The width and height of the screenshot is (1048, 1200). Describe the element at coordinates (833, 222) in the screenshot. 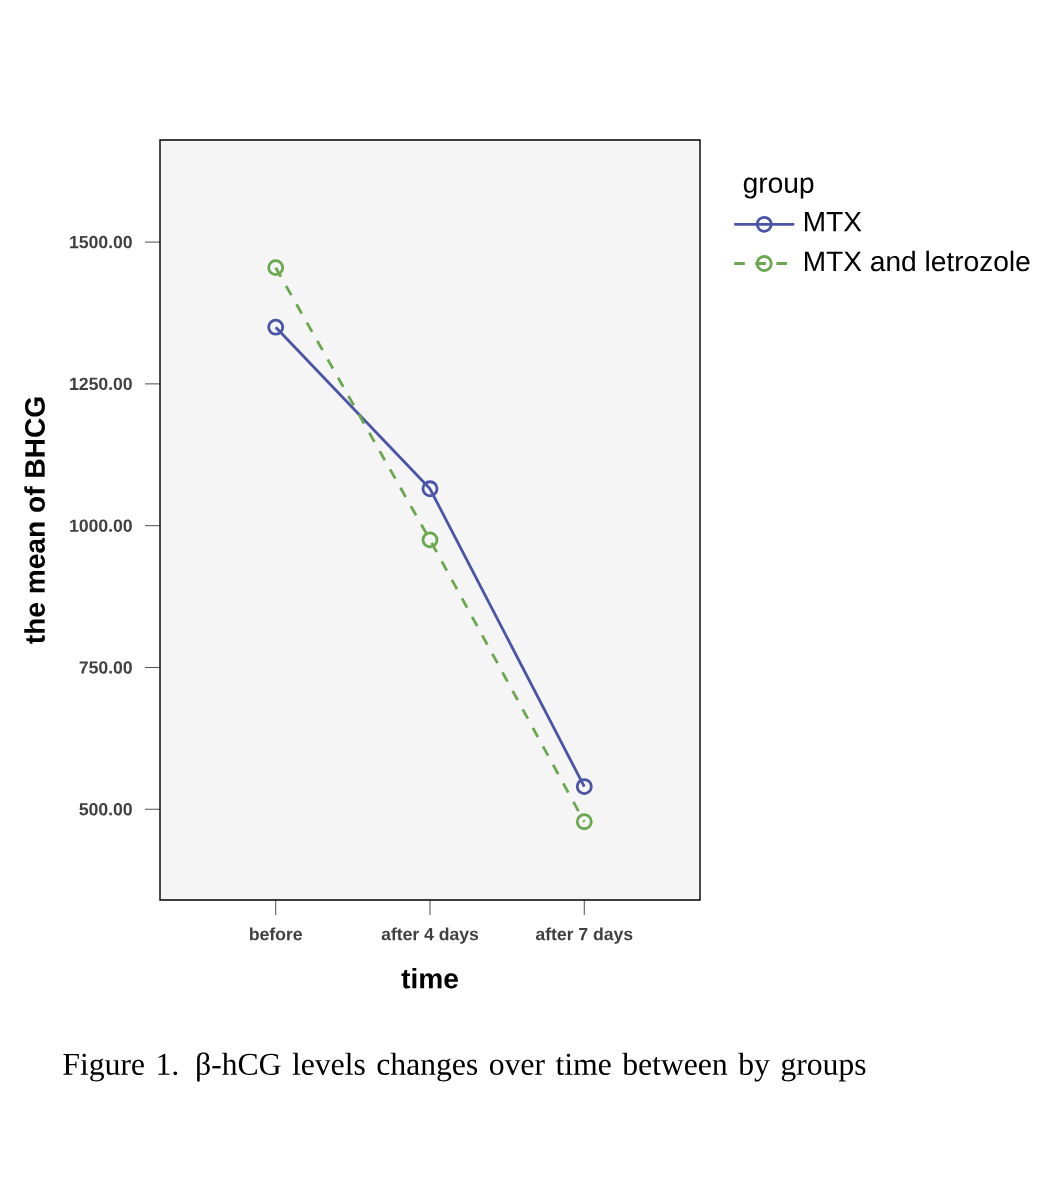

I see `legend-label: MTX` at that location.